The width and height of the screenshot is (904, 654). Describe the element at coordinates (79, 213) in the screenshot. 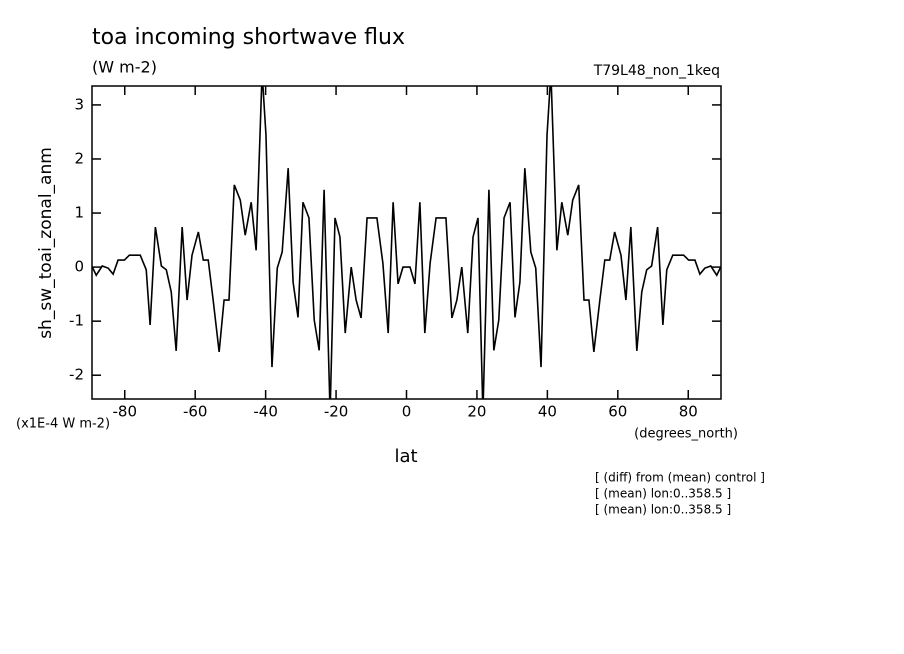

I see `y-tick-label: 1` at that location.